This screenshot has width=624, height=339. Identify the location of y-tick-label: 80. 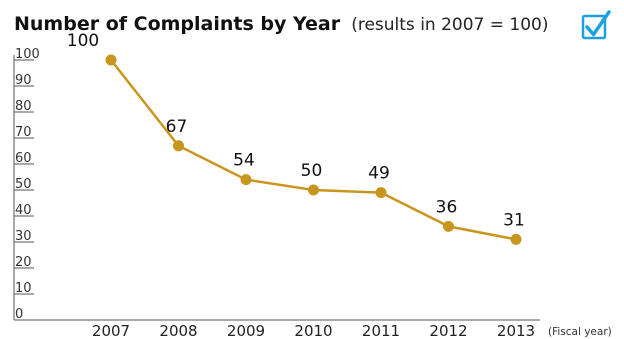
(23, 106).